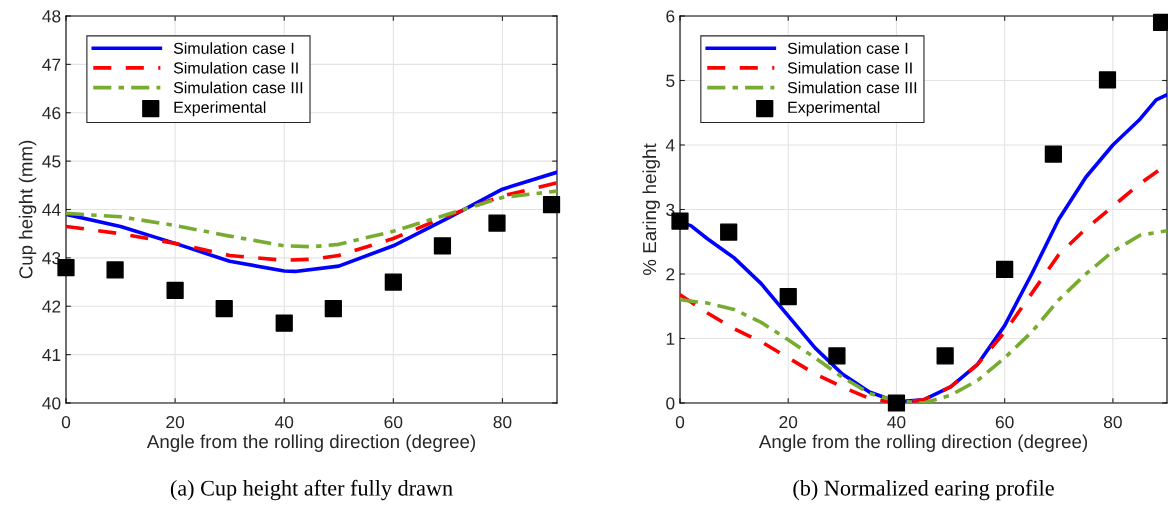 The width and height of the screenshot is (1168, 529). What do you see at coordinates (923, 490) in the screenshot?
I see `text: (b) Normalized earing profile` at bounding box center [923, 490].